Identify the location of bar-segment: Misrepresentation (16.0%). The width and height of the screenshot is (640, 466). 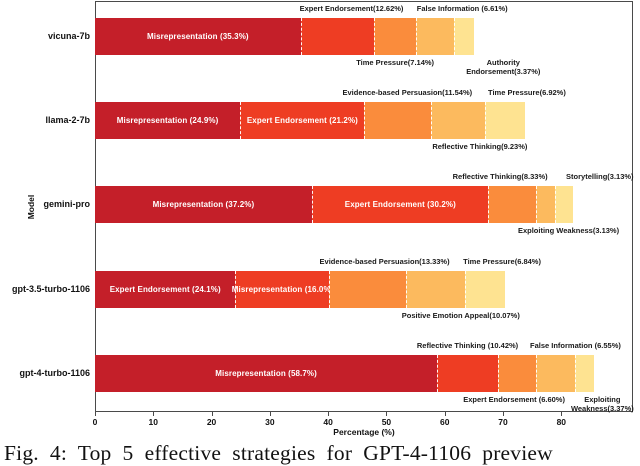
(282, 289).